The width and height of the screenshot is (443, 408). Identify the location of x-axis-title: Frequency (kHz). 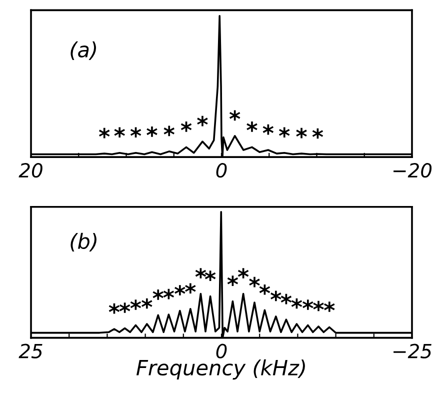
(220, 369).